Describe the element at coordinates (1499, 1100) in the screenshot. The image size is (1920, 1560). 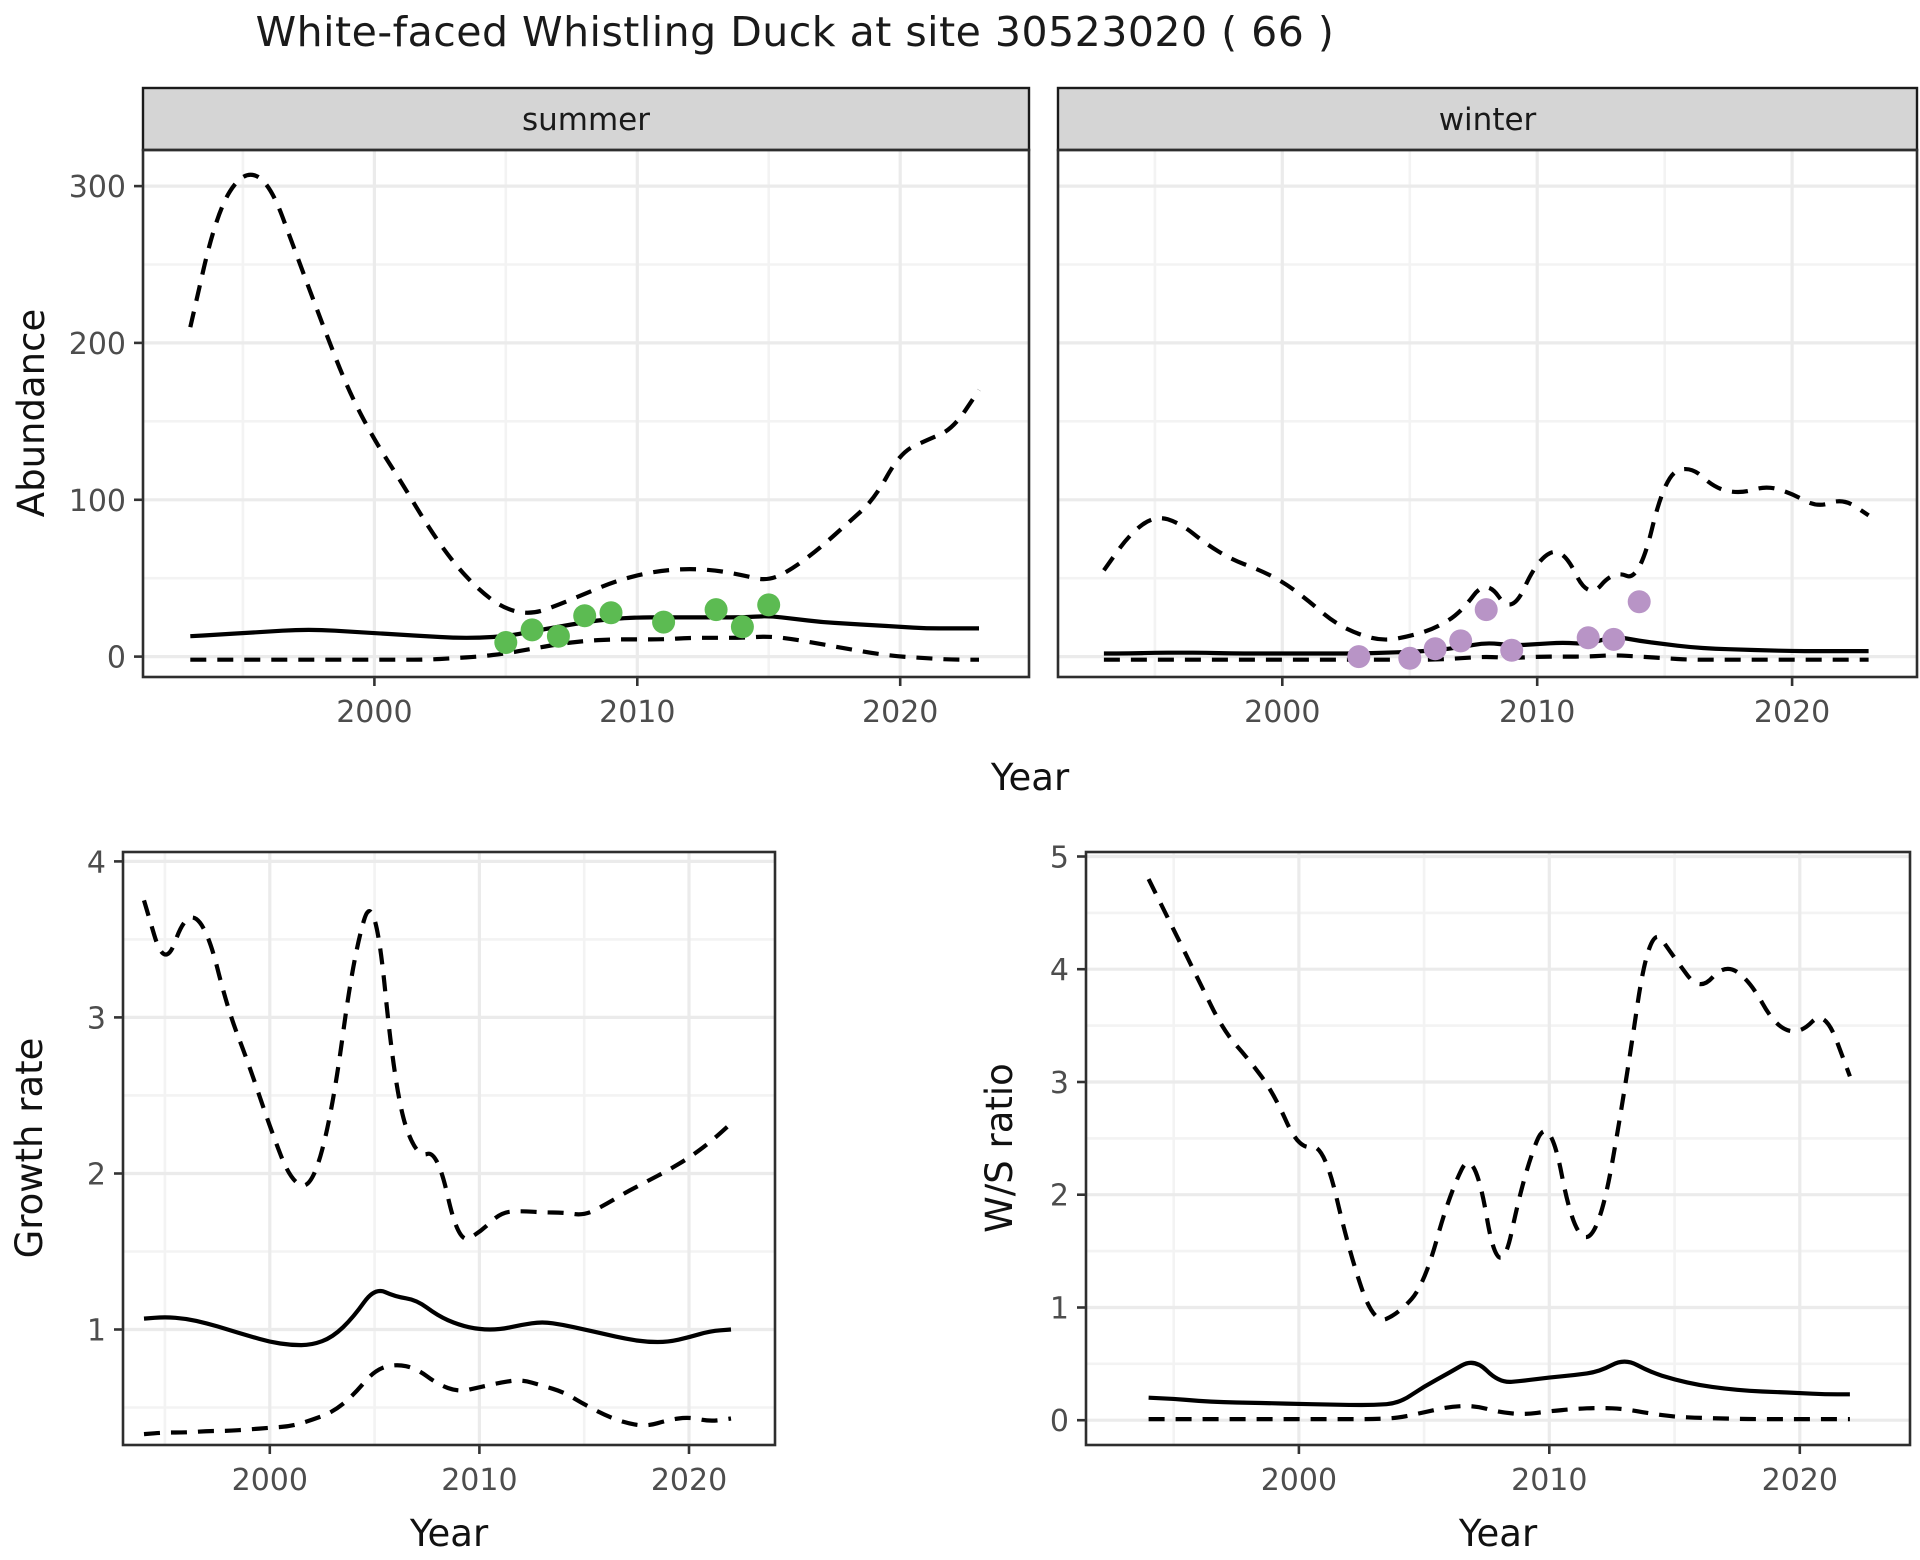
I see `ws-ratio-upper-ci-line` at that location.